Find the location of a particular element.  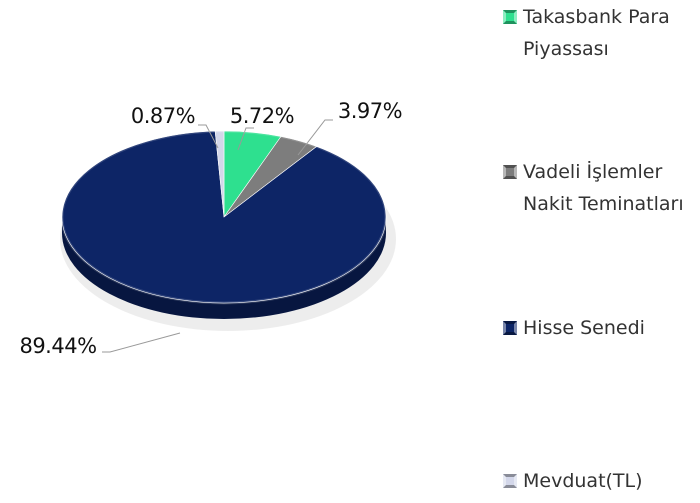

data-label: 5.72% is located at coordinates (262, 116).